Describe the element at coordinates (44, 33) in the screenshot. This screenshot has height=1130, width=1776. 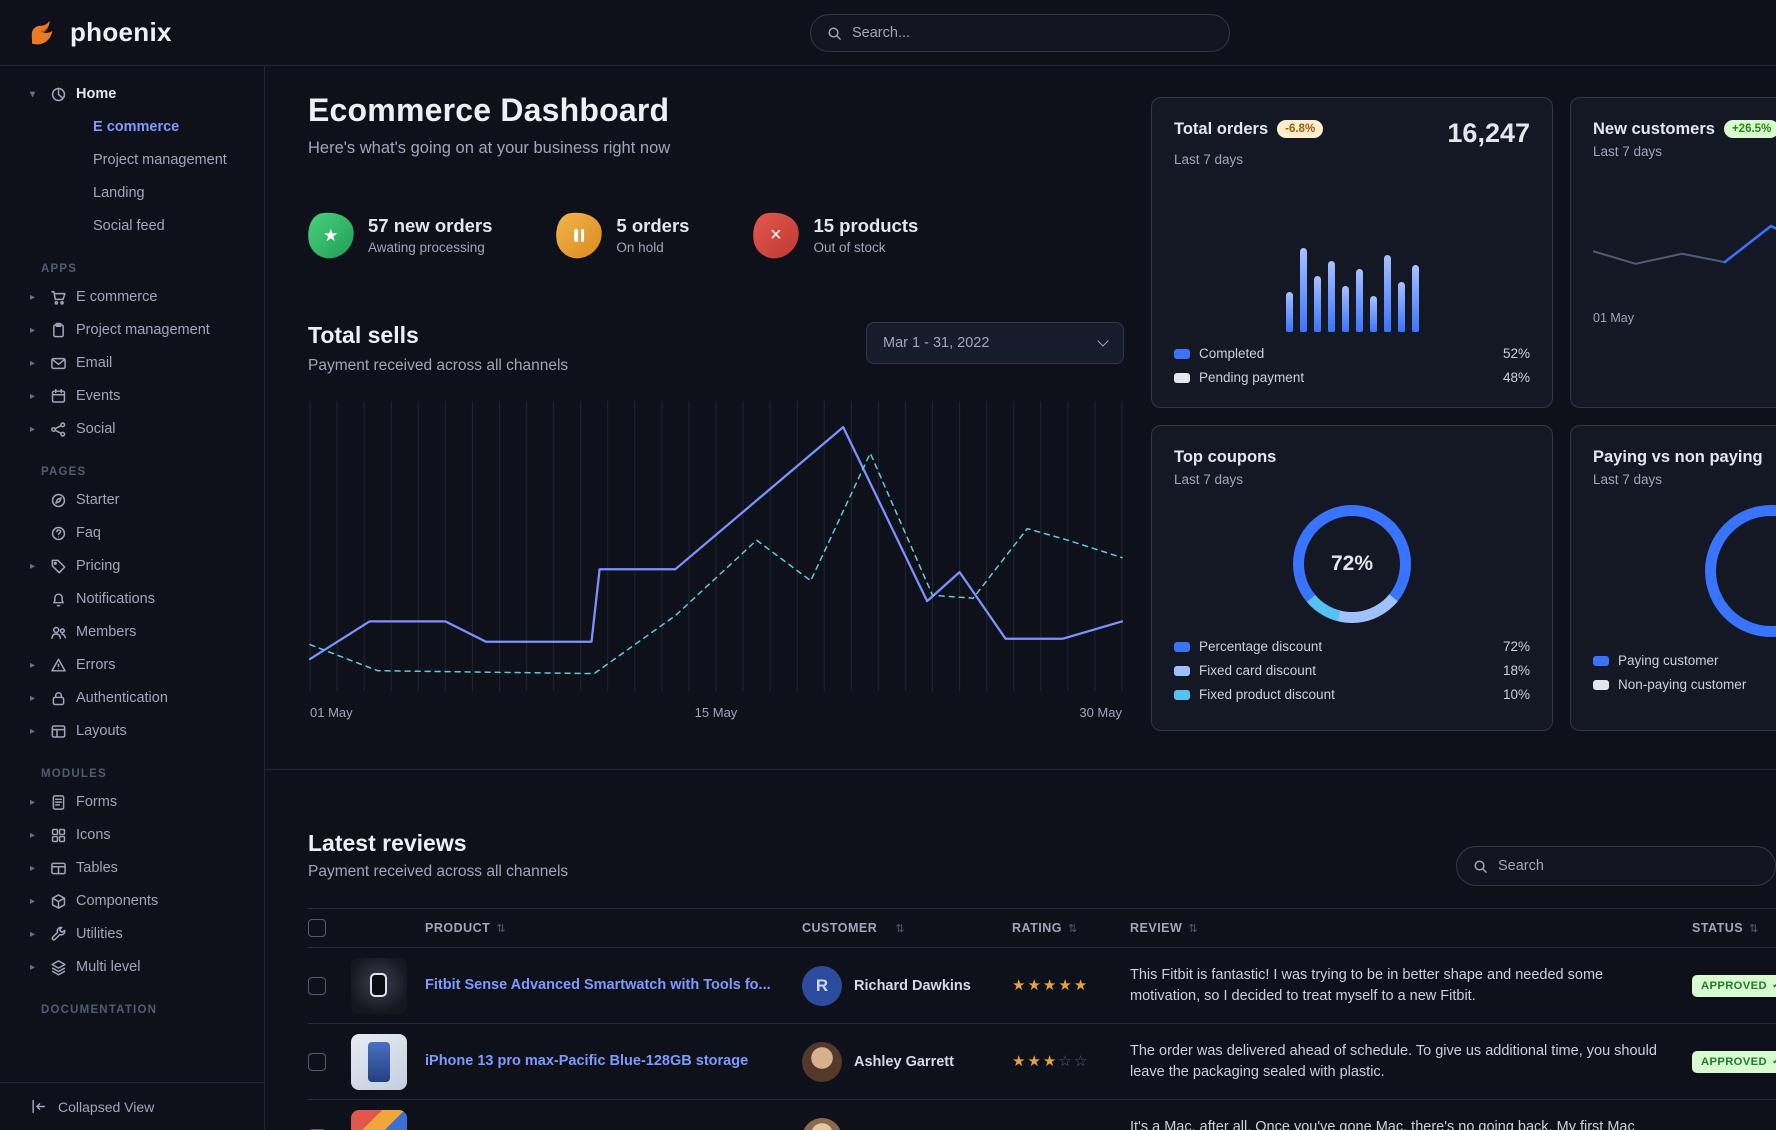
I see `phoenix-logo-icon` at that location.